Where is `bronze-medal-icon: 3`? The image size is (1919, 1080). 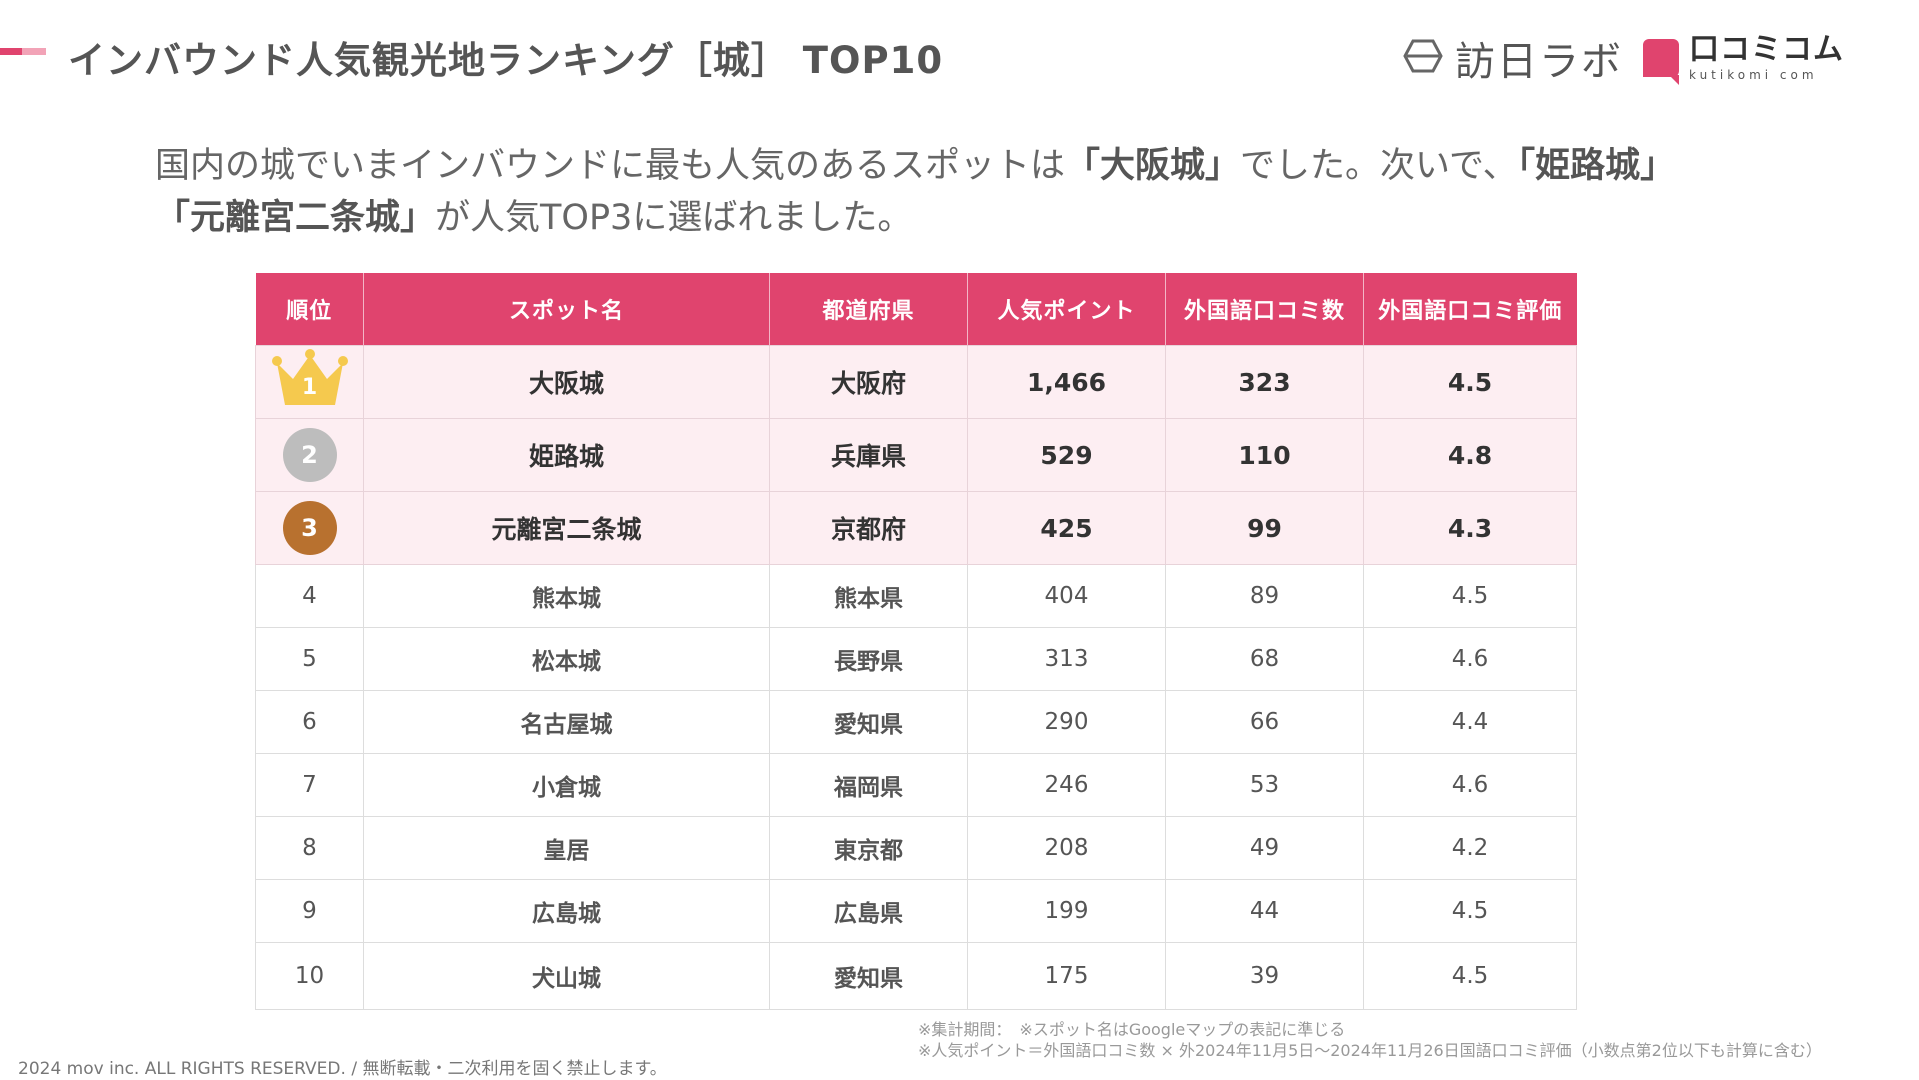 bronze-medal-icon: 3 is located at coordinates (309, 528).